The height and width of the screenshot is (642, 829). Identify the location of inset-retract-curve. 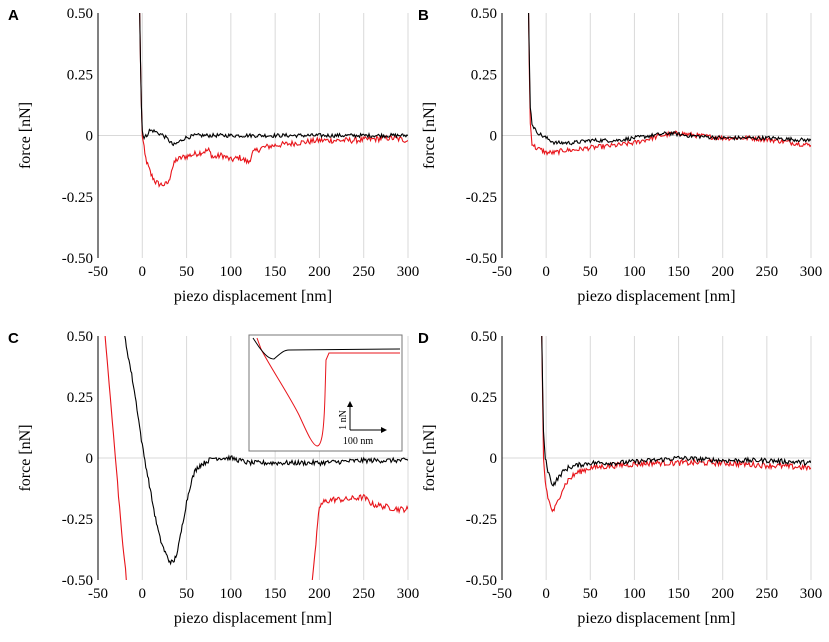
(328, 392).